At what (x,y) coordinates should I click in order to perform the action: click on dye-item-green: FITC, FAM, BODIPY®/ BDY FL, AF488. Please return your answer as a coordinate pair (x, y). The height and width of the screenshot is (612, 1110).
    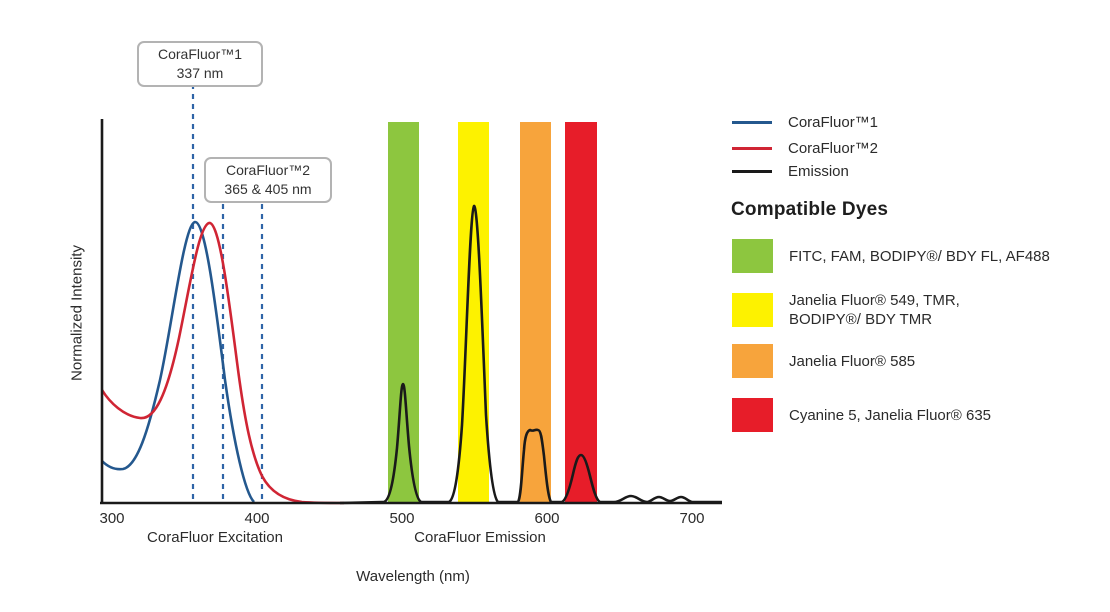
    Looking at the image, I should click on (891, 256).